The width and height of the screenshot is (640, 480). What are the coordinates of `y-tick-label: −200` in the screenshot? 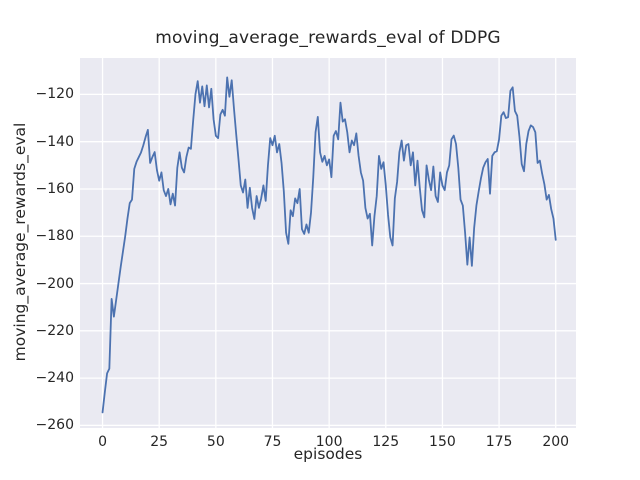 It's located at (54, 283).